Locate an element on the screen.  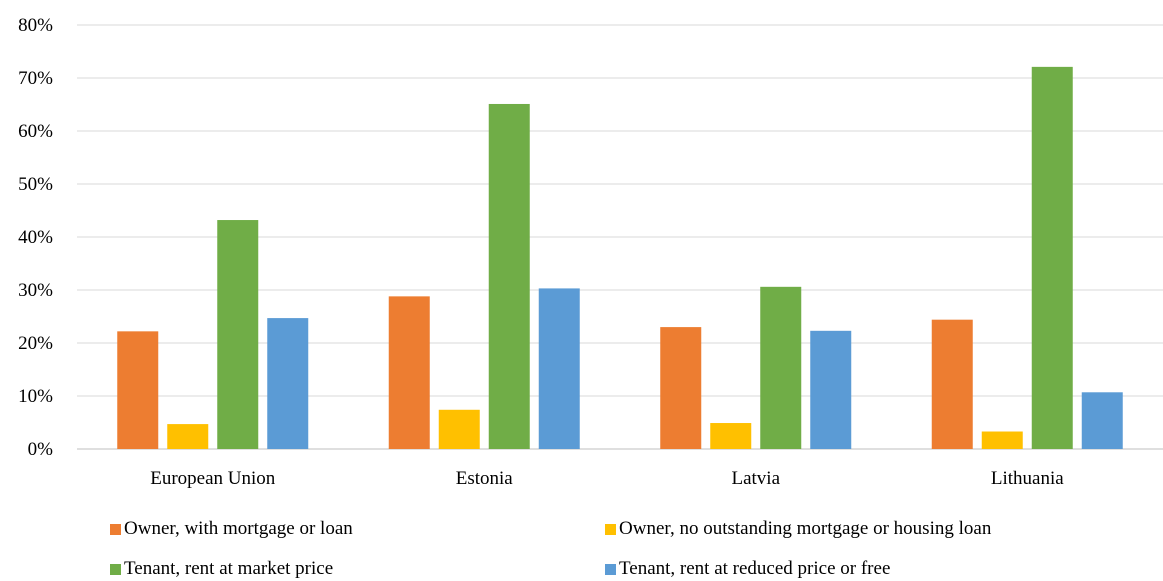
x-axis-category-labels: European Union Estonia Latvia Lithuania is located at coordinates (607, 478).